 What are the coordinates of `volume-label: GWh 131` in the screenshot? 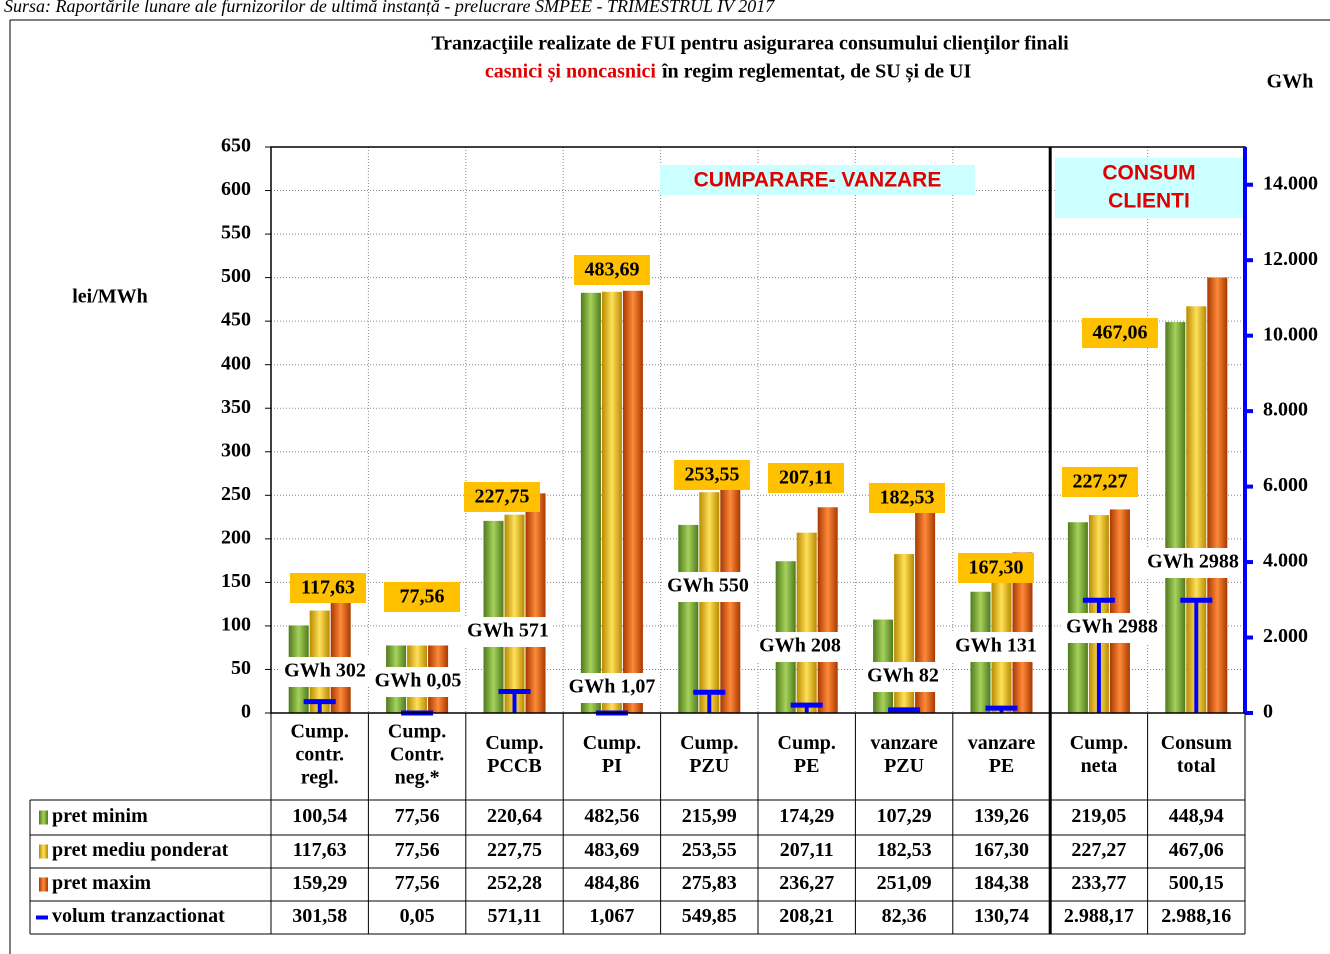 It's located at (996, 646).